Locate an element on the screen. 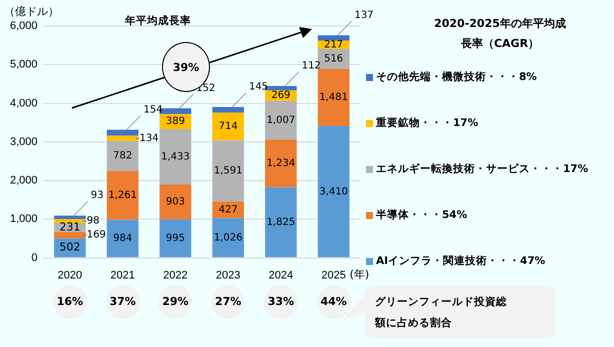 Image resolution: width=614 pixels, height=347 pixels. data-label: 1,026 is located at coordinates (228, 238).